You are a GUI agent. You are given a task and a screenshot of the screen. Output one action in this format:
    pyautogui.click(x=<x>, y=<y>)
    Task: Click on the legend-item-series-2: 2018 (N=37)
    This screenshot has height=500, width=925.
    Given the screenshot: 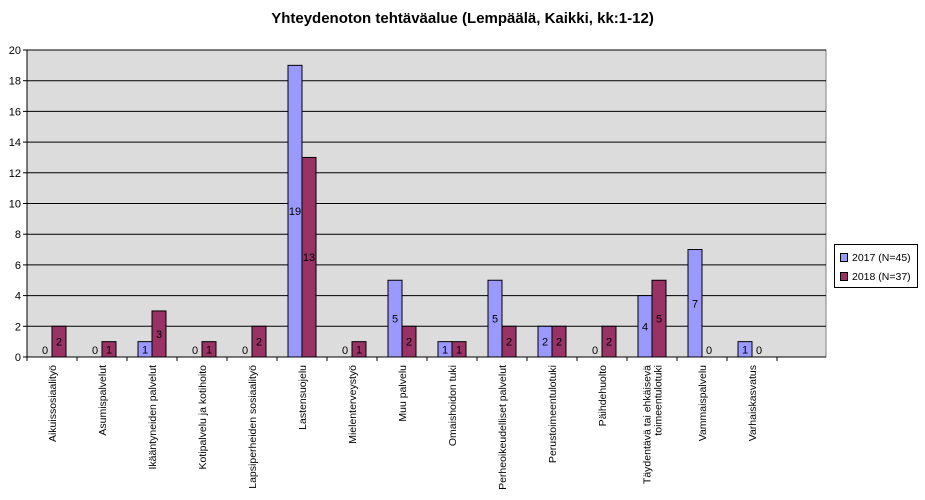 What is the action you would take?
    pyautogui.click(x=875, y=277)
    